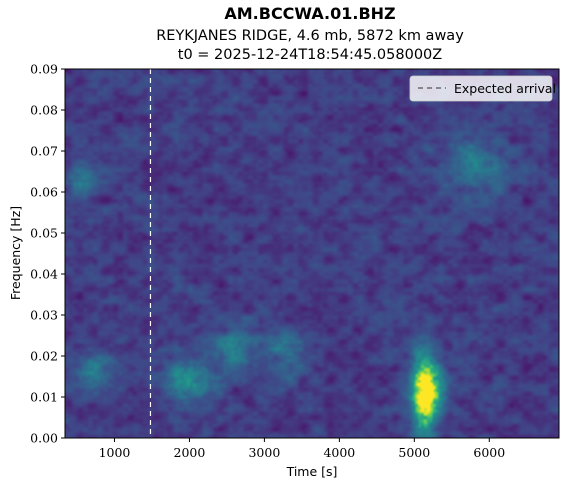  I want to click on y-tick-label: 0.06, so click(44, 192).